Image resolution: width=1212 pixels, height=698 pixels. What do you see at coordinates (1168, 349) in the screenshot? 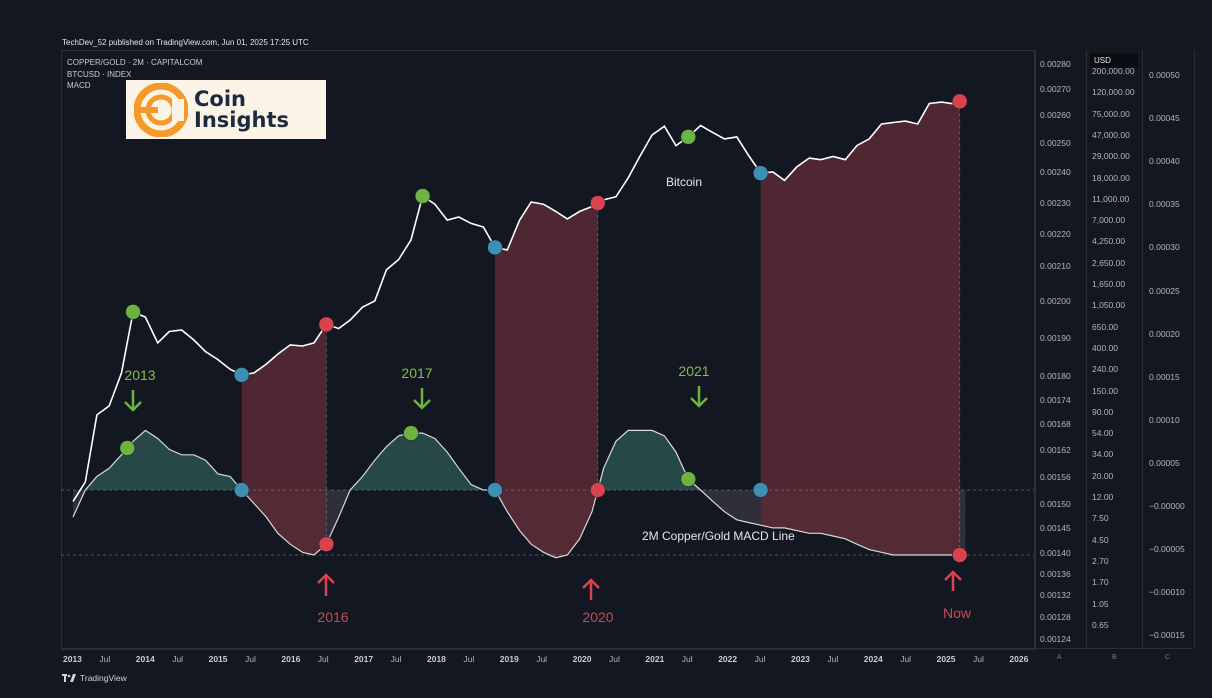
I see `price-axis-c` at bounding box center [1168, 349].